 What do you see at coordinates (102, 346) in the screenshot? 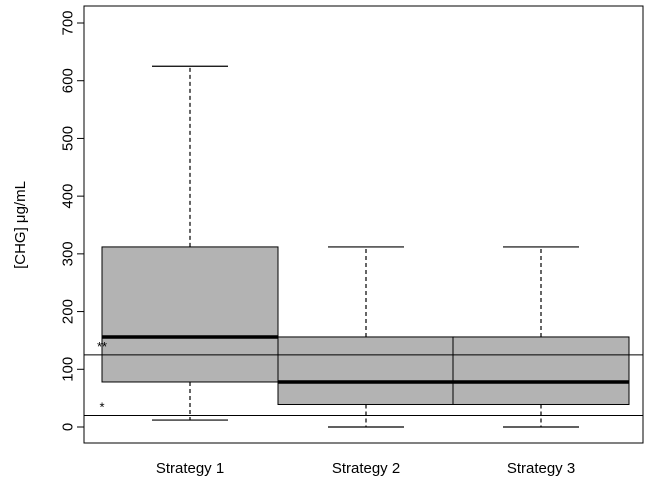
I see `reference-line-label: **` at bounding box center [102, 346].